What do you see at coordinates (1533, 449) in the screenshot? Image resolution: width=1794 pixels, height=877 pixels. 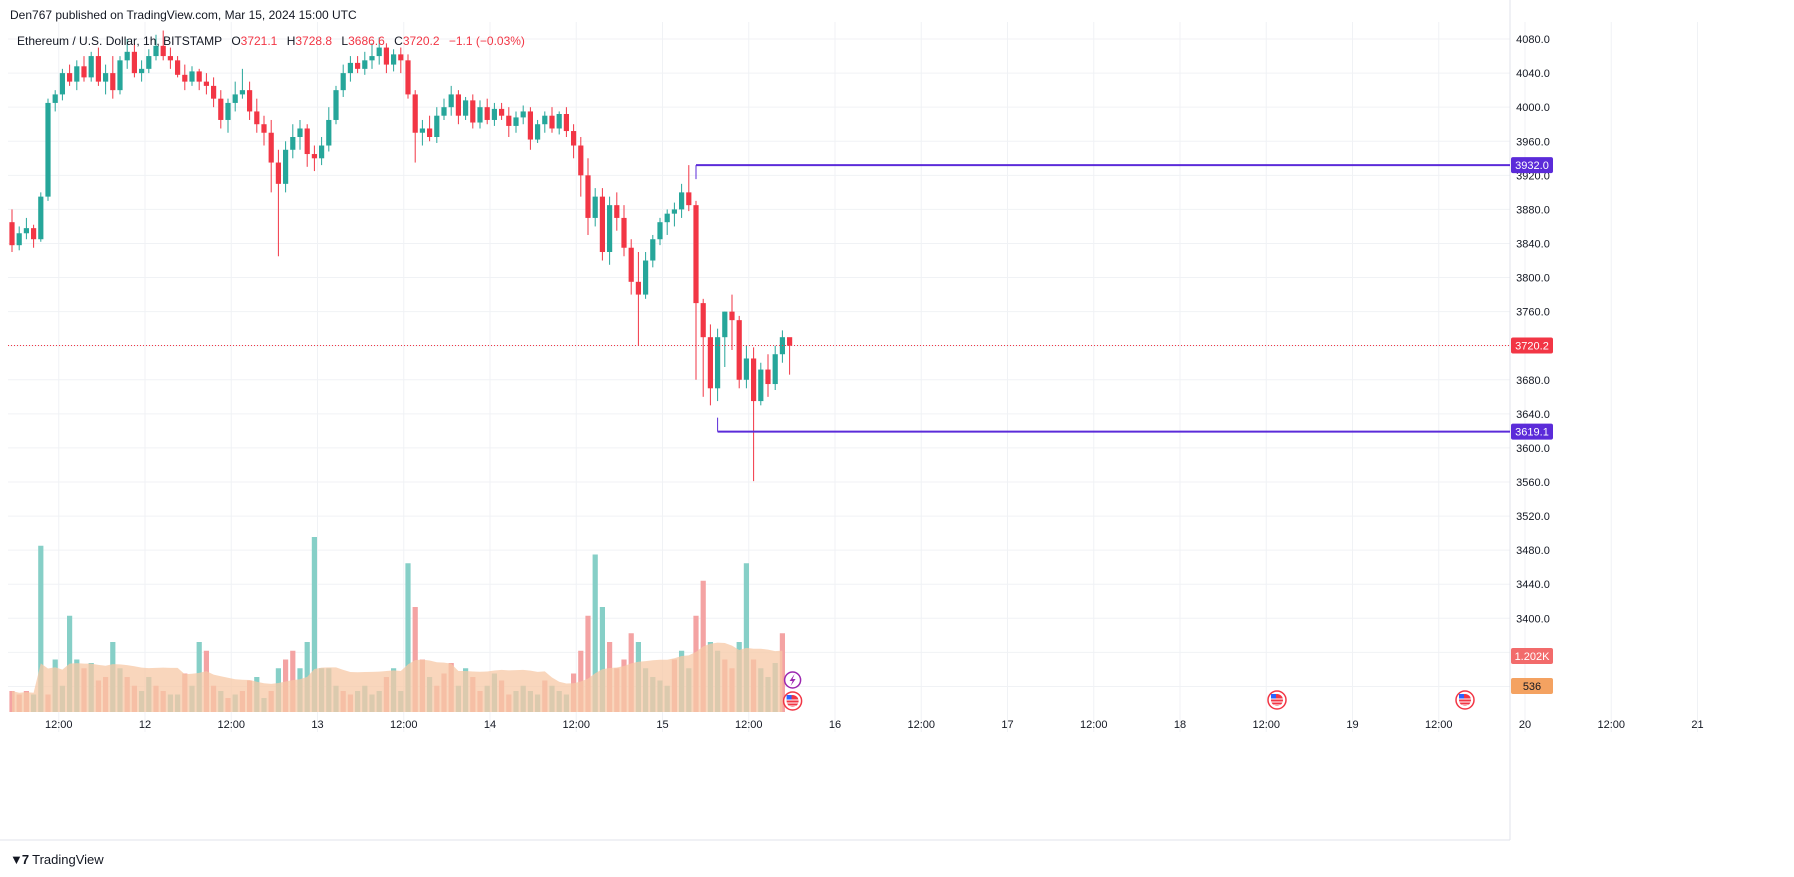 I see `price-tick-label: 3600.0` at bounding box center [1533, 449].